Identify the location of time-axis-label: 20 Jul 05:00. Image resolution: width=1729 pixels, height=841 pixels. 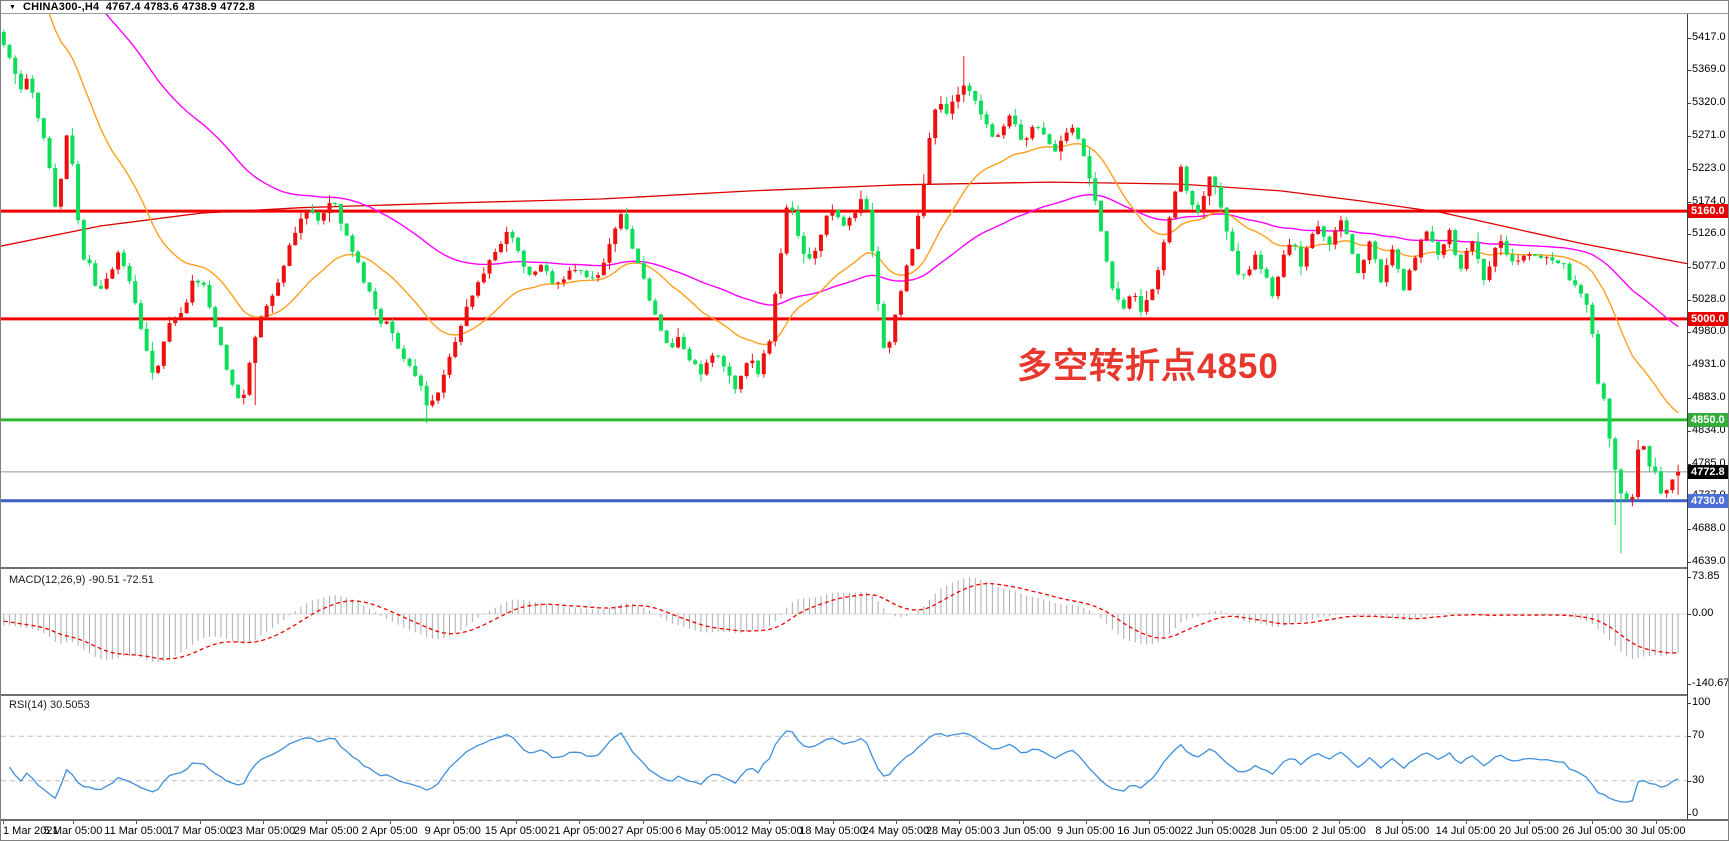
(1528, 831).